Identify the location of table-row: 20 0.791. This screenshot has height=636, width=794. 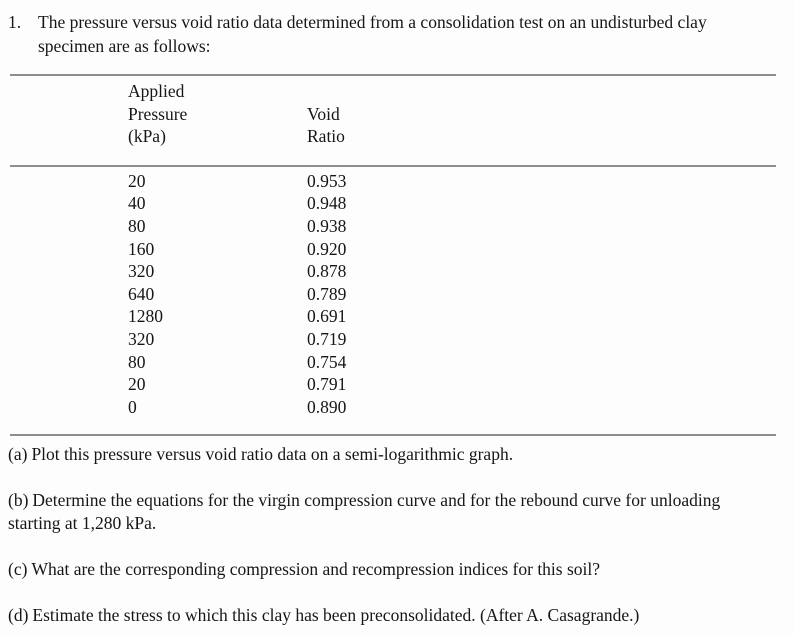
(393, 384).